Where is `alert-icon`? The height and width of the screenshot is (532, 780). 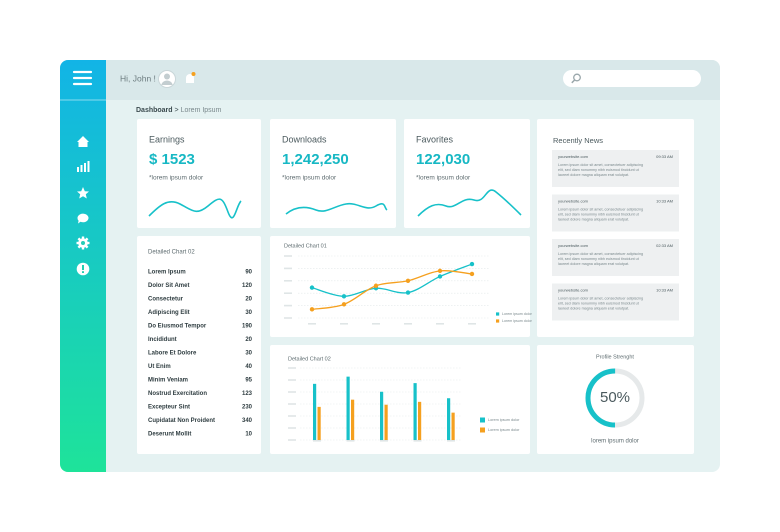 alert-icon is located at coordinates (83, 269).